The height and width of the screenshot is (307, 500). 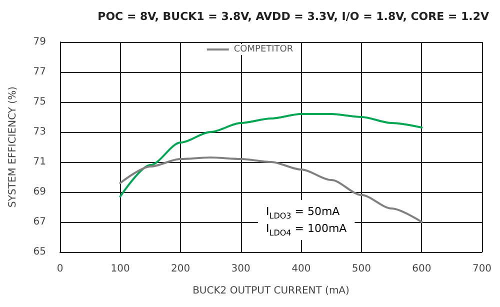 I want to click on x-tick-label: 300, so click(x=240, y=269).